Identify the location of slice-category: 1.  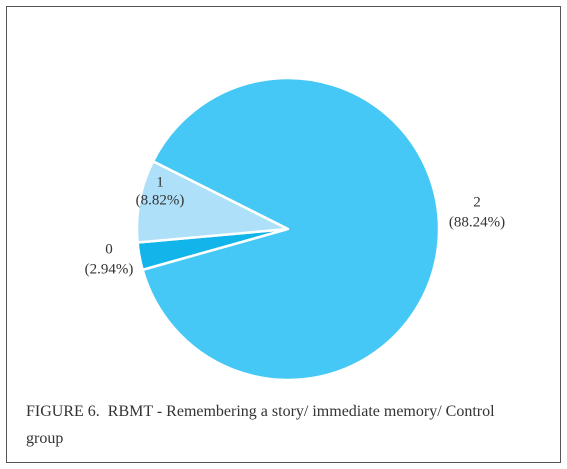
(160, 182).